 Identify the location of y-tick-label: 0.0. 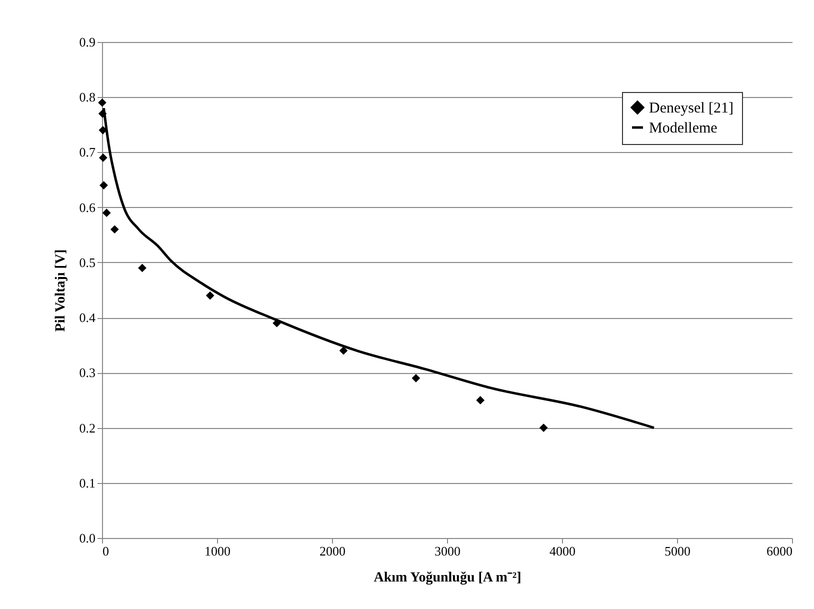
(87, 538).